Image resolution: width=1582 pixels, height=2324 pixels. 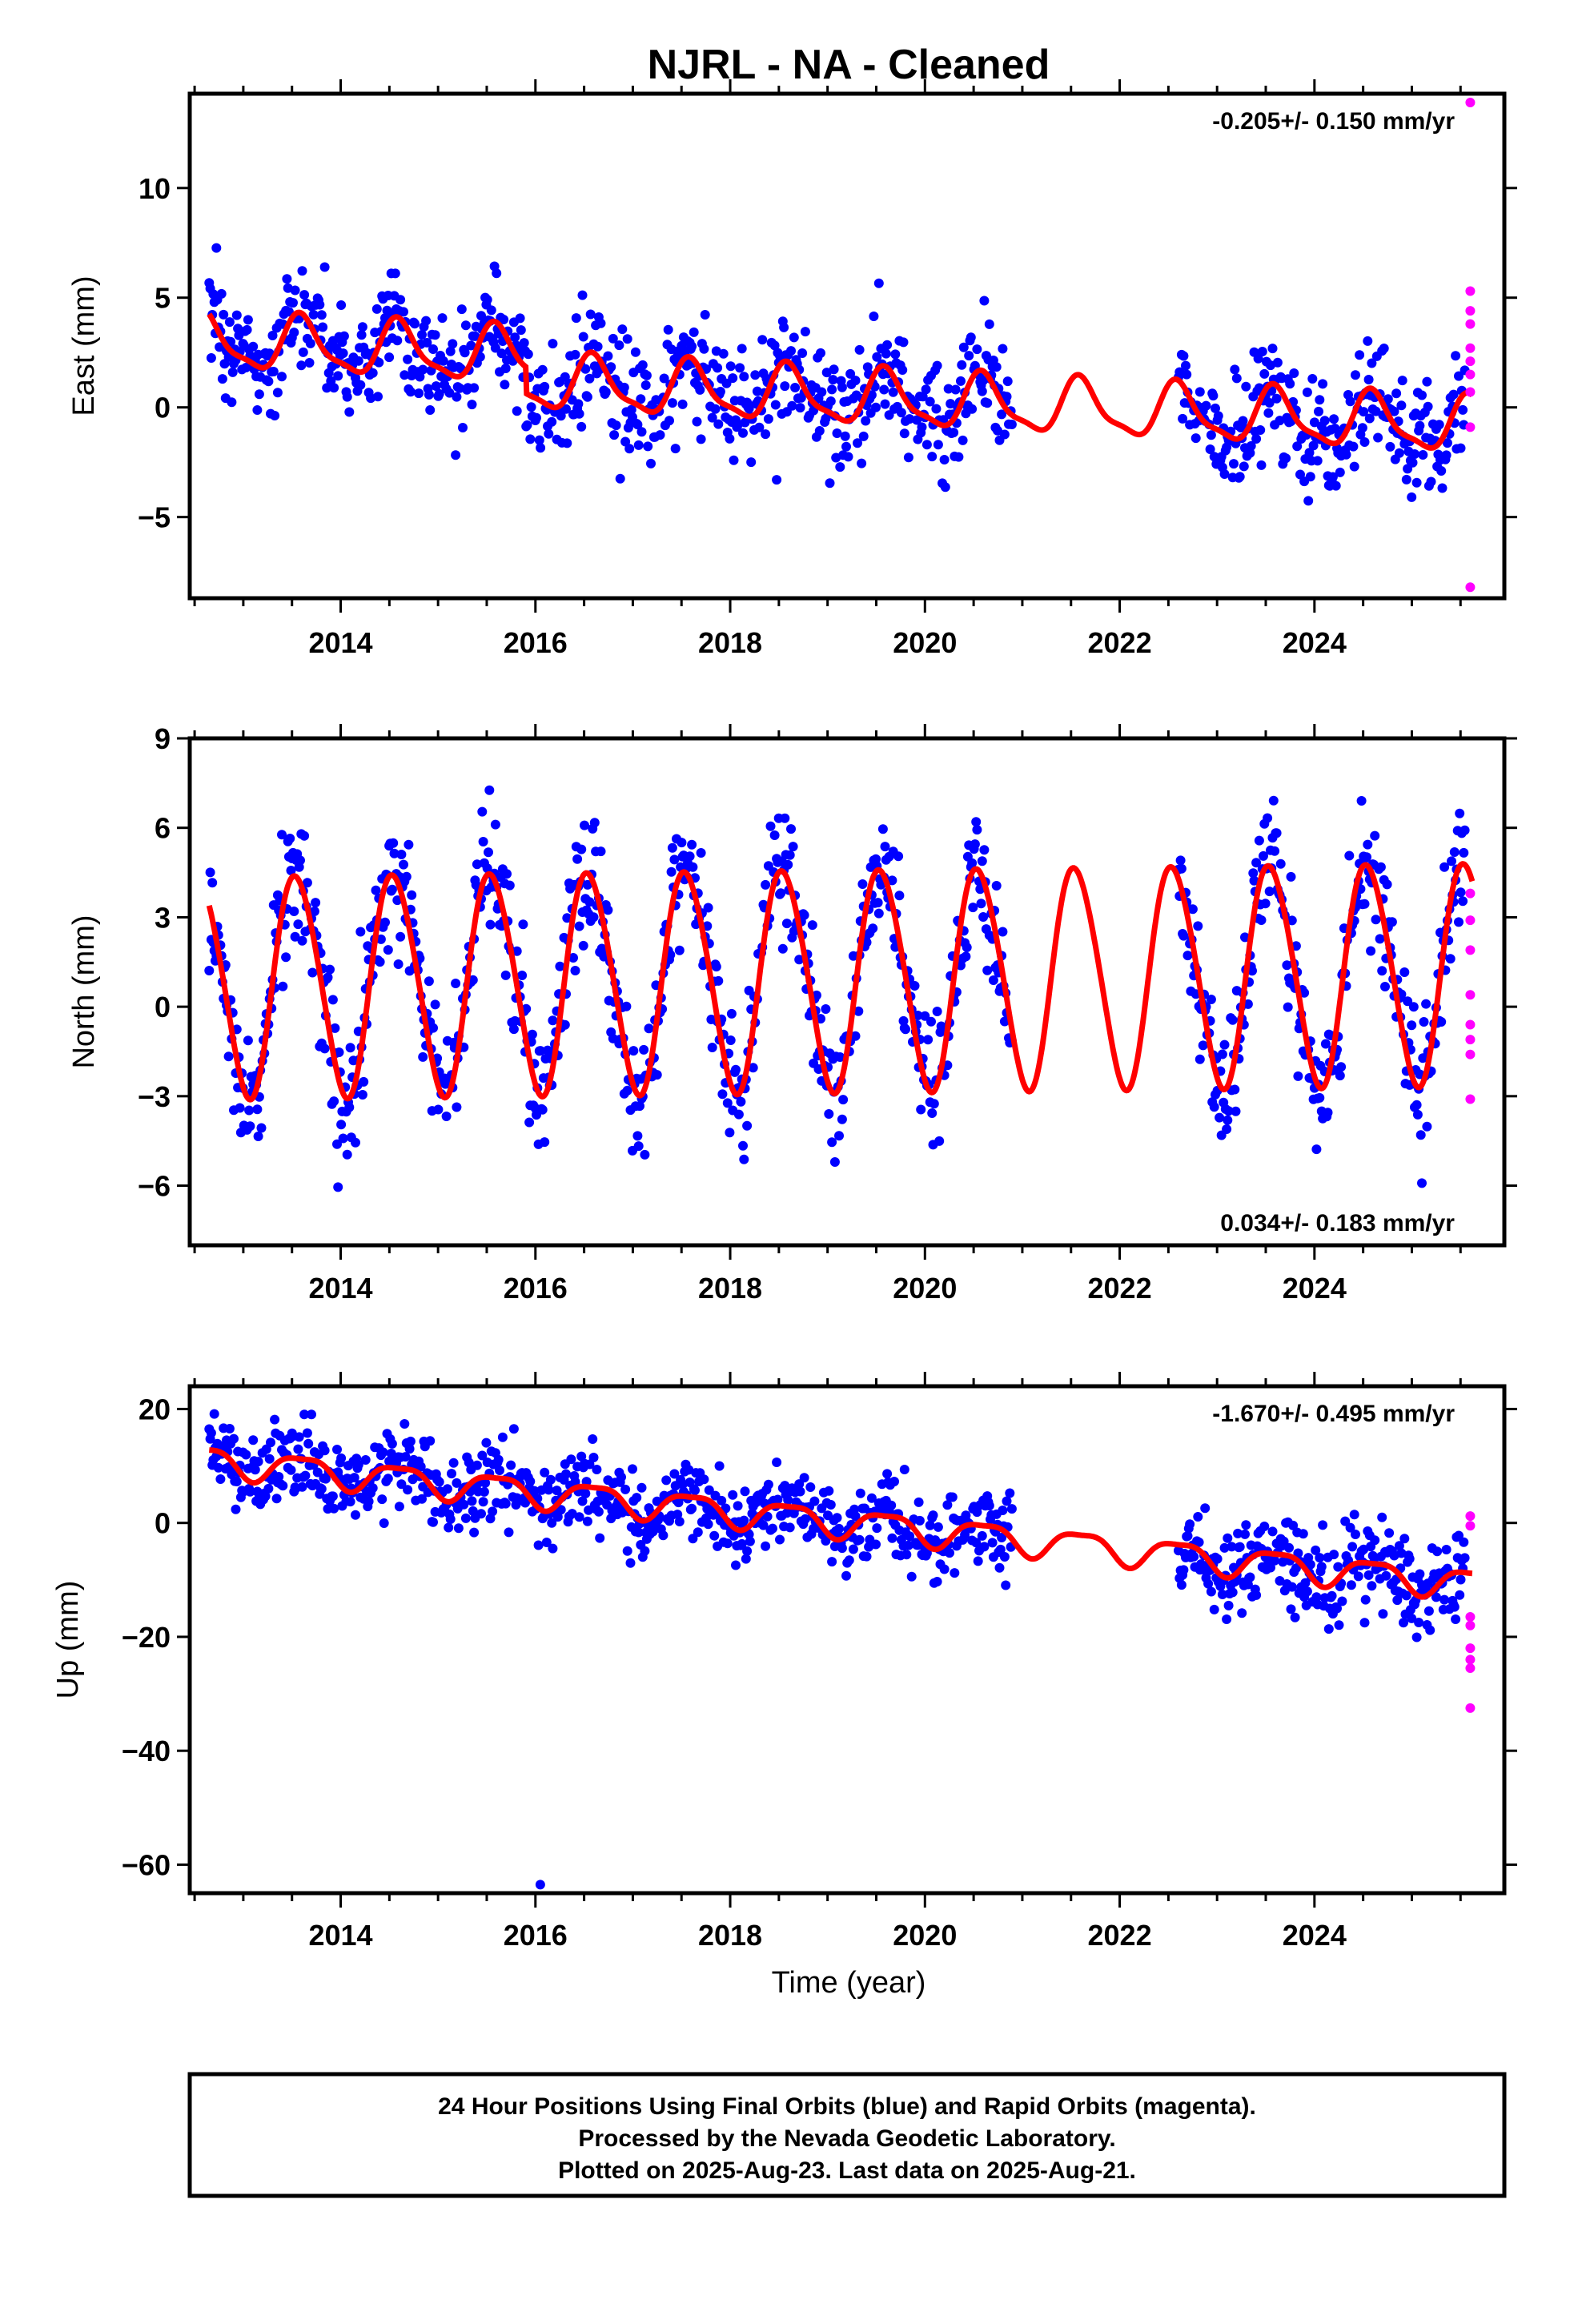 I want to click on final-point-outlier, so click(x=540, y=1885).